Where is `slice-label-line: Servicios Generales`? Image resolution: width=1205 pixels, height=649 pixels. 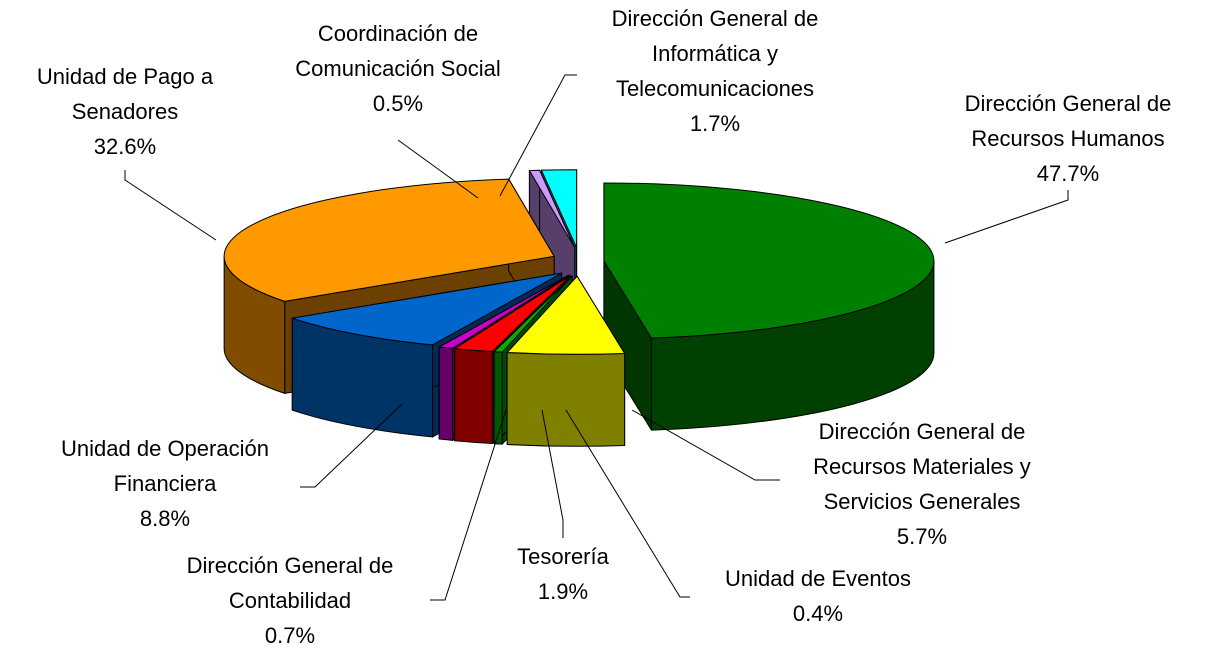
slice-label-line: Servicios Generales is located at coordinates (922, 501).